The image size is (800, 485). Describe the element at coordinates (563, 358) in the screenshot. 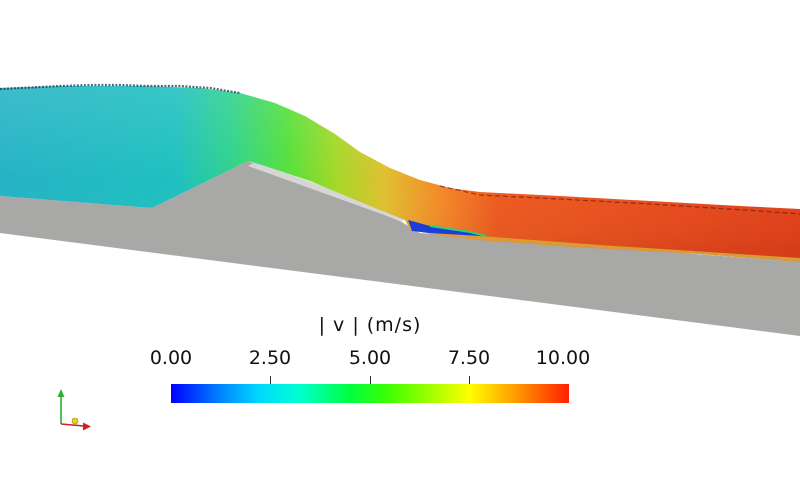

I see `tick-label-4: 10.00` at that location.